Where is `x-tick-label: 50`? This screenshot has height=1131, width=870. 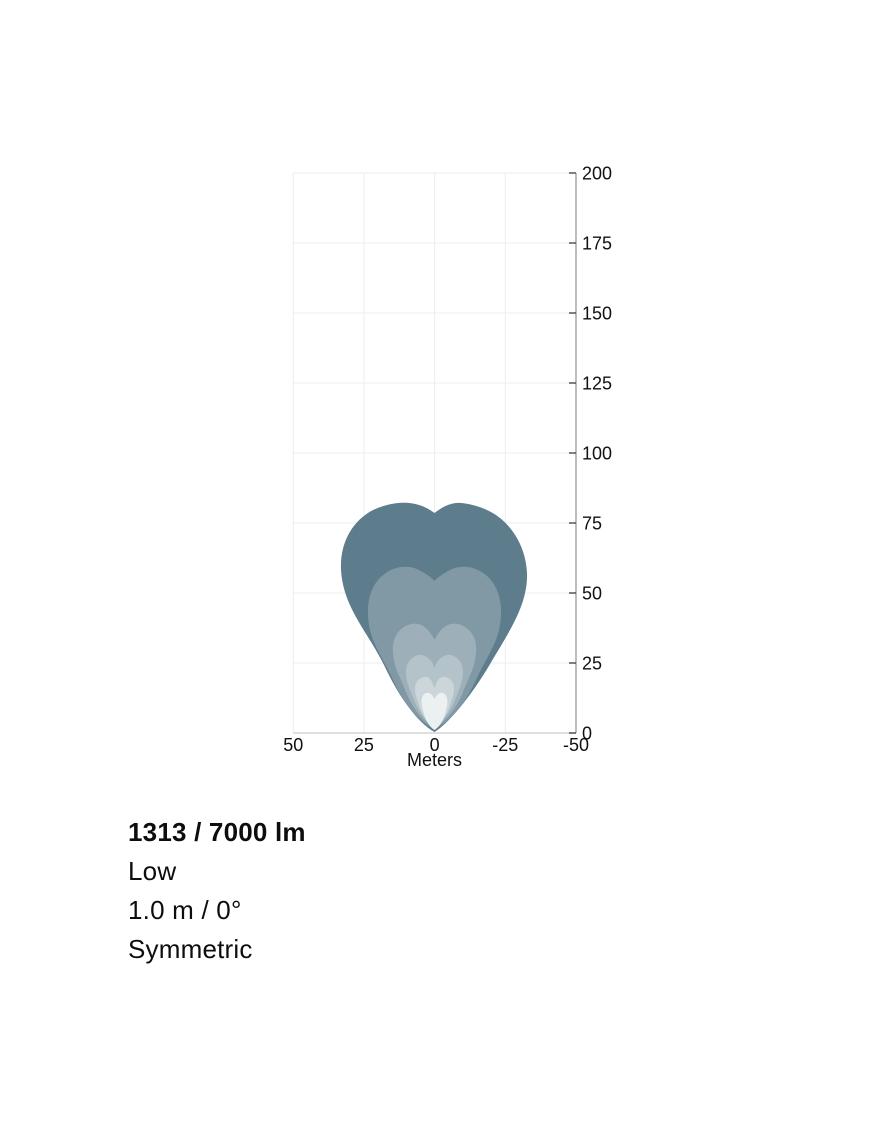
x-tick-label: 50 is located at coordinates (293, 745).